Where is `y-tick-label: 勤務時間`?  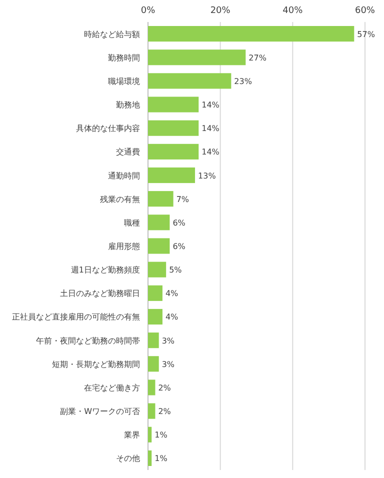 y-tick-label: 勤務時間 is located at coordinates (124, 57).